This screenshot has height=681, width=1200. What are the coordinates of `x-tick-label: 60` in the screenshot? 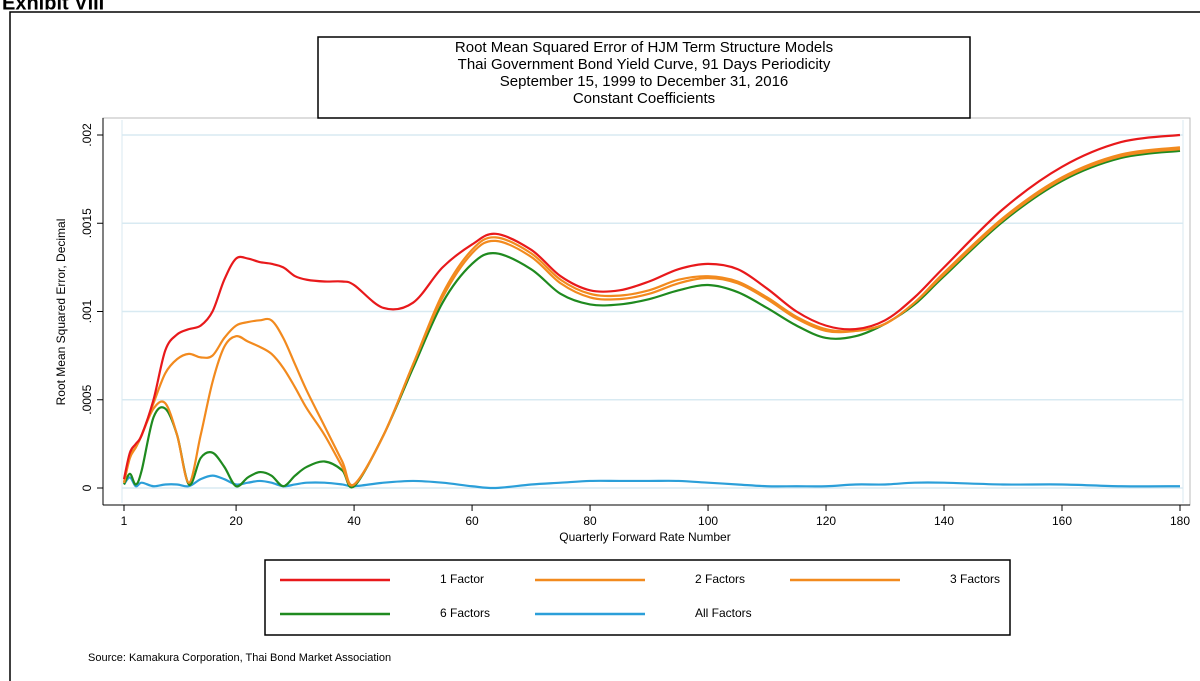 It's located at (472, 521).